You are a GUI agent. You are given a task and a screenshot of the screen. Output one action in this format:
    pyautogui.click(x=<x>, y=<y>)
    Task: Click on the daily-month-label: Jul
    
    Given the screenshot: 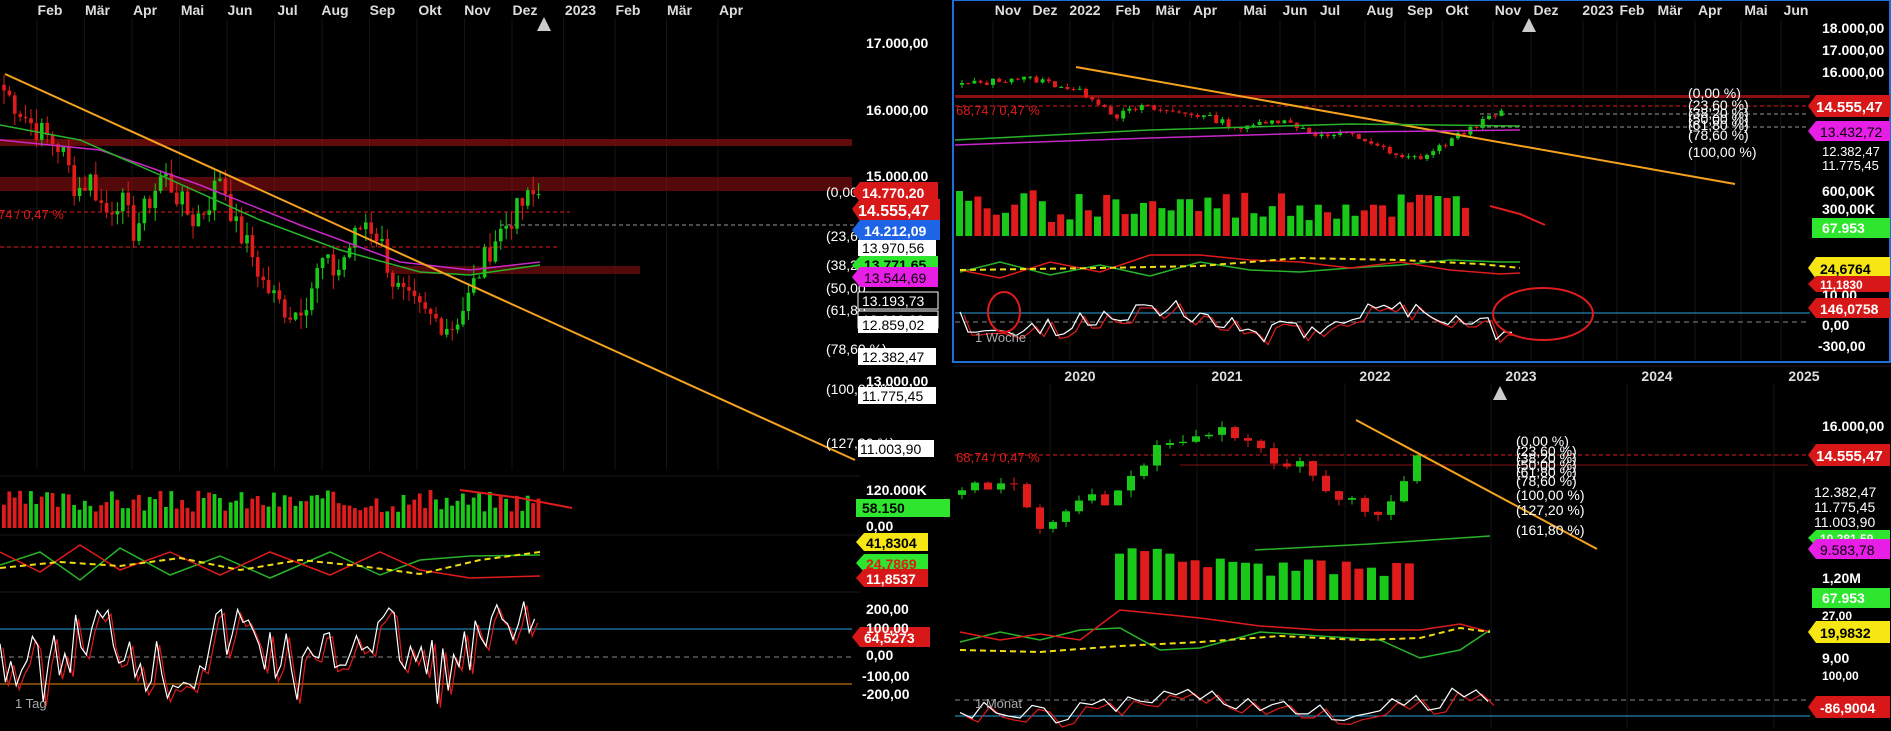 What is the action you would take?
    pyautogui.click(x=287, y=10)
    